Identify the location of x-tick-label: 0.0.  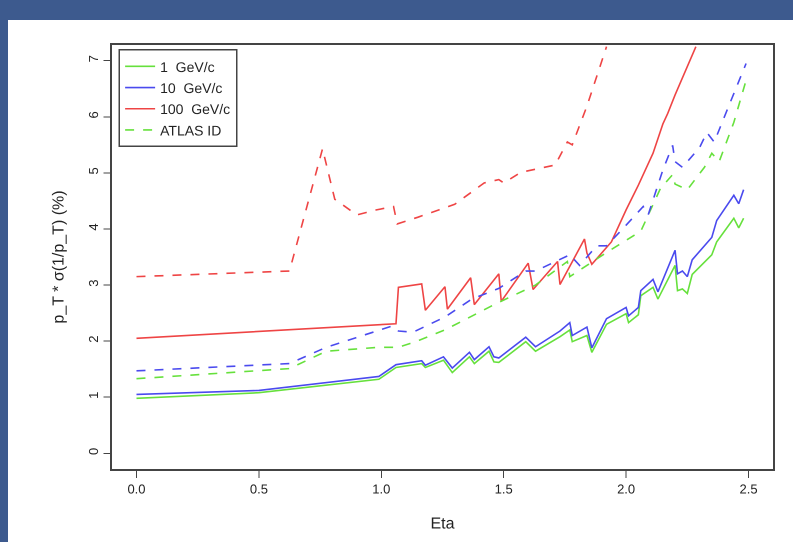
(136, 488).